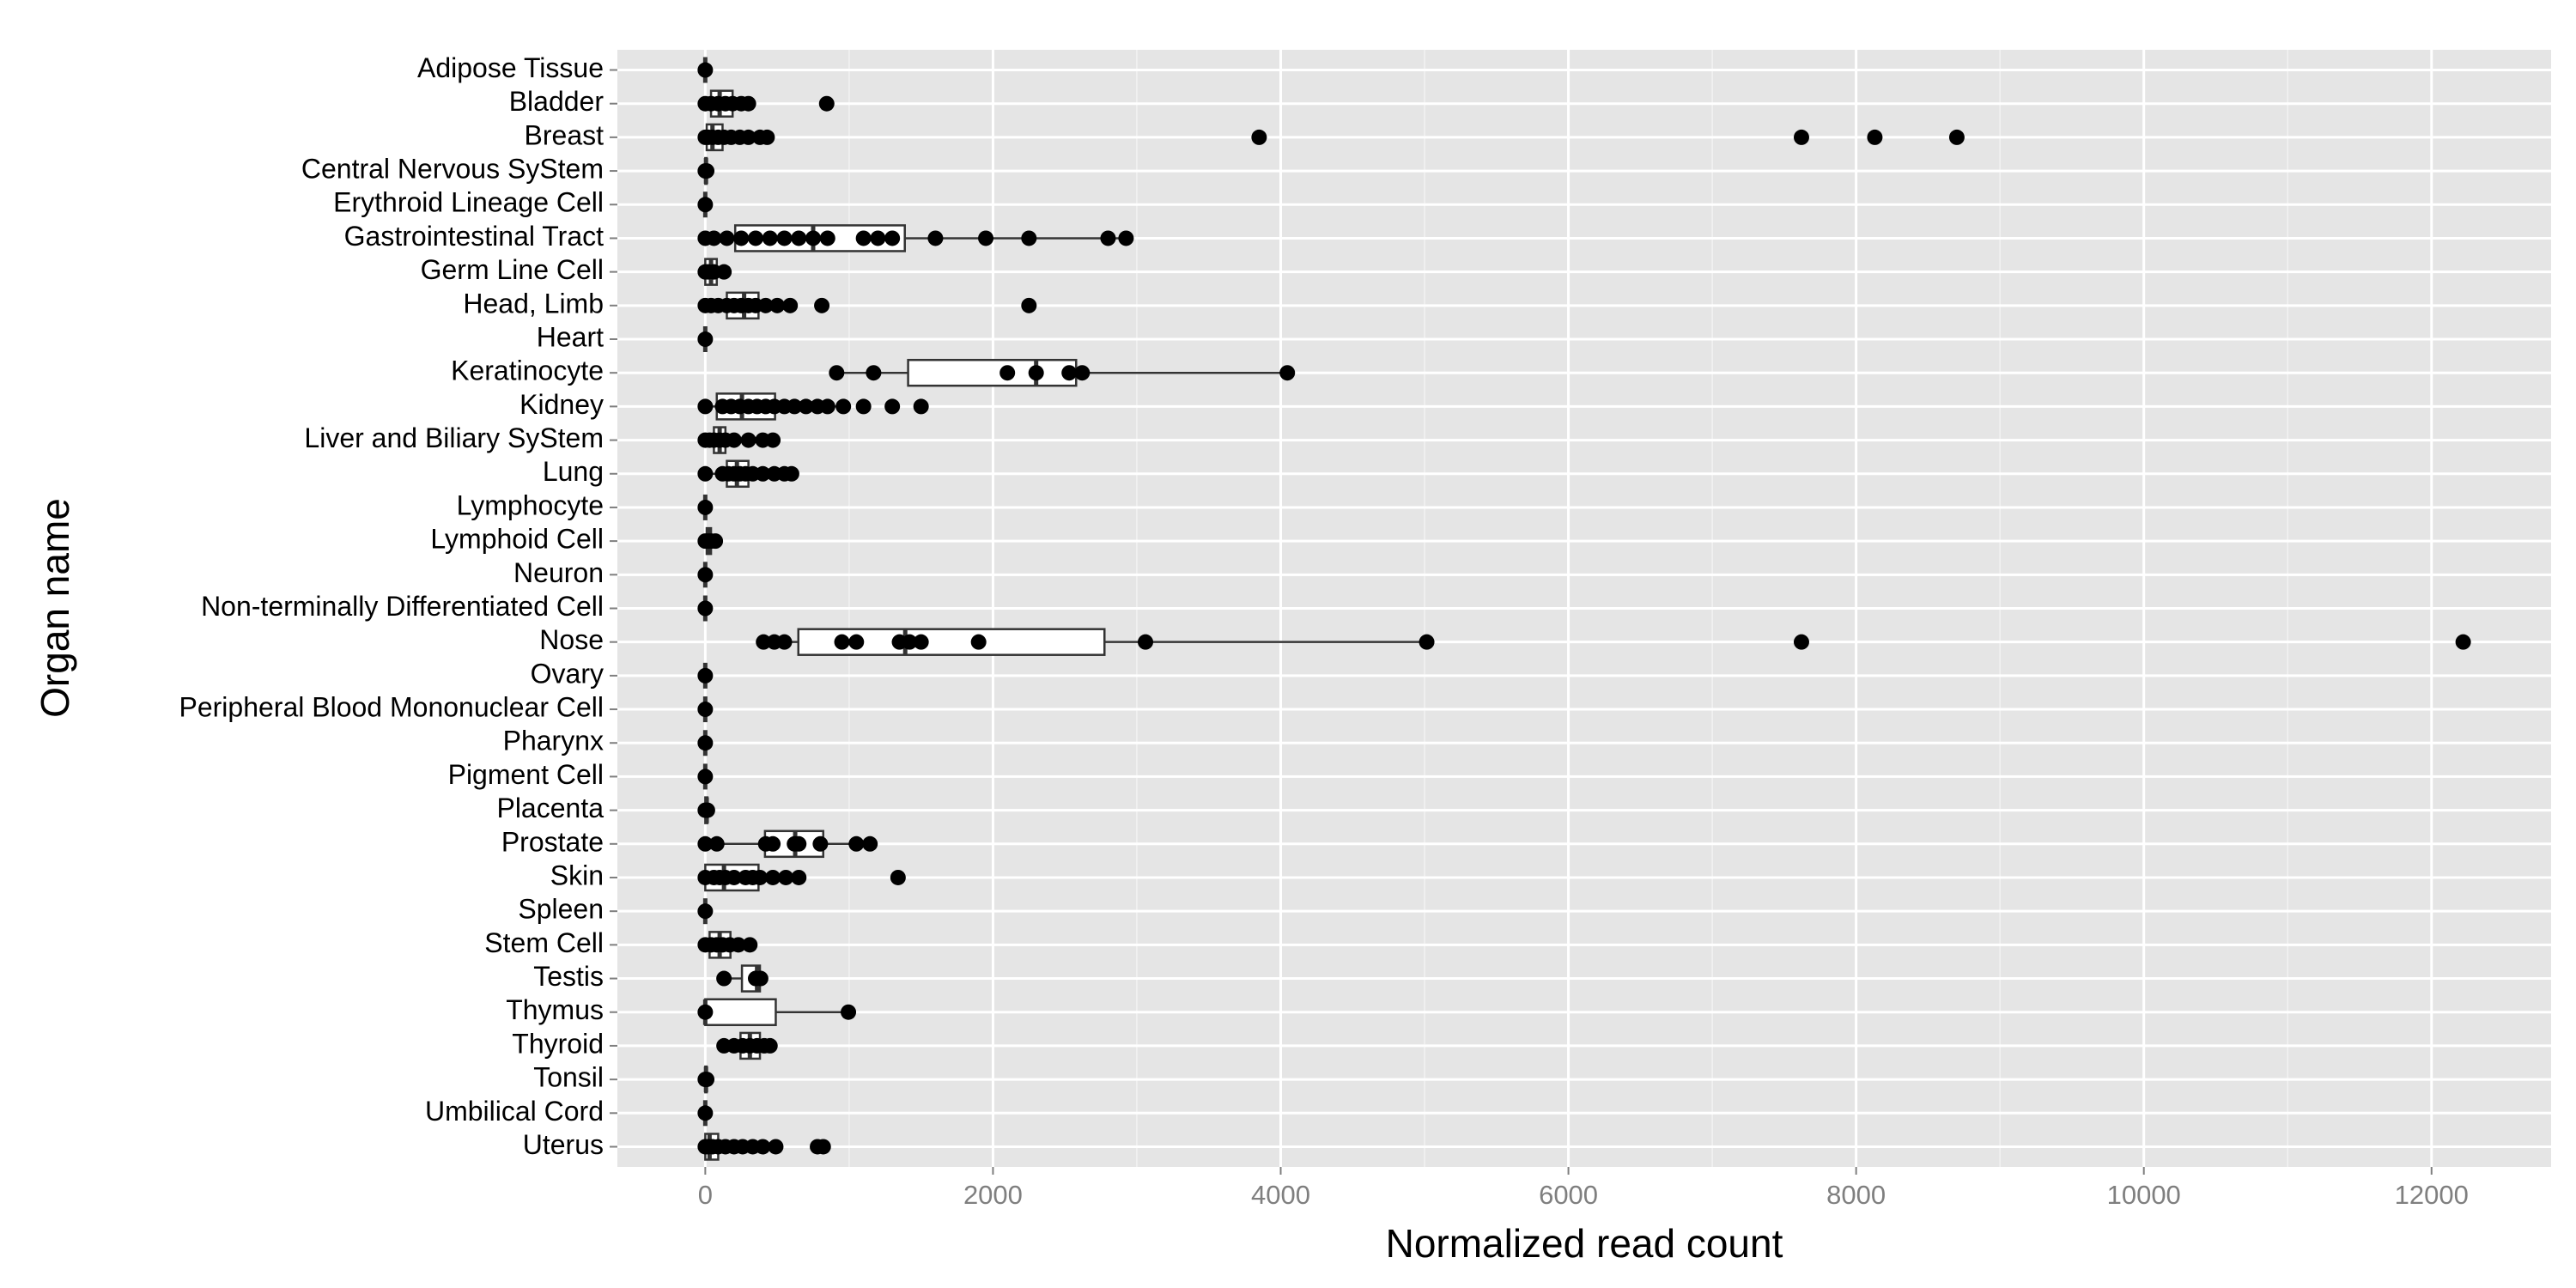 The height and width of the screenshot is (1288, 2576). Describe the element at coordinates (2432, 1195) in the screenshot. I see `x-tick-label: 12000` at that location.